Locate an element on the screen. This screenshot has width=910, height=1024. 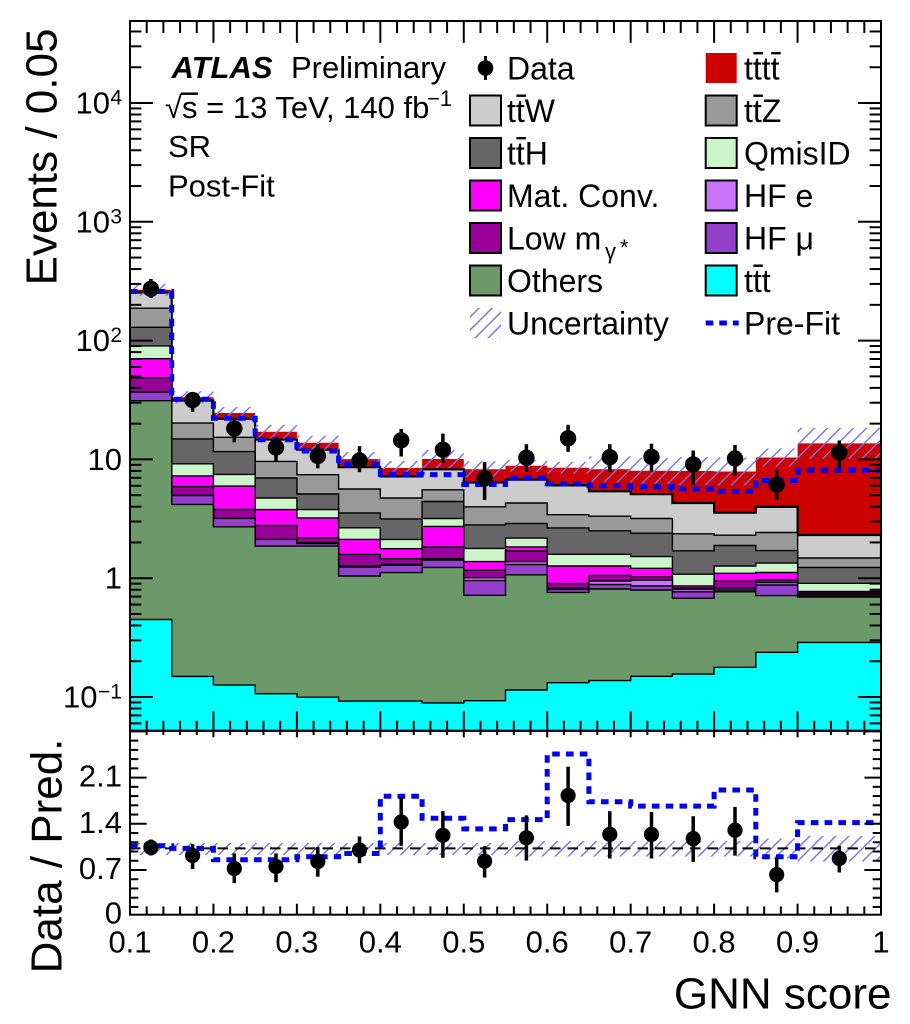
svg-text: Post-Fit is located at coordinates (221, 186).